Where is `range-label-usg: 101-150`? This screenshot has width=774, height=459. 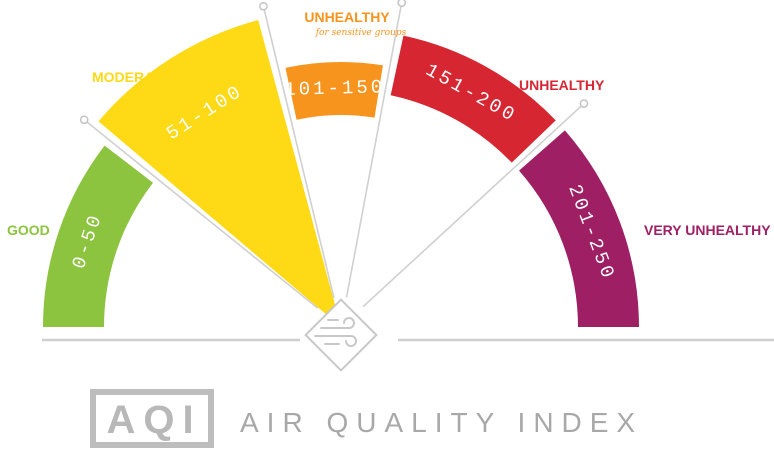 range-label-usg: 101-150 is located at coordinates (334, 88).